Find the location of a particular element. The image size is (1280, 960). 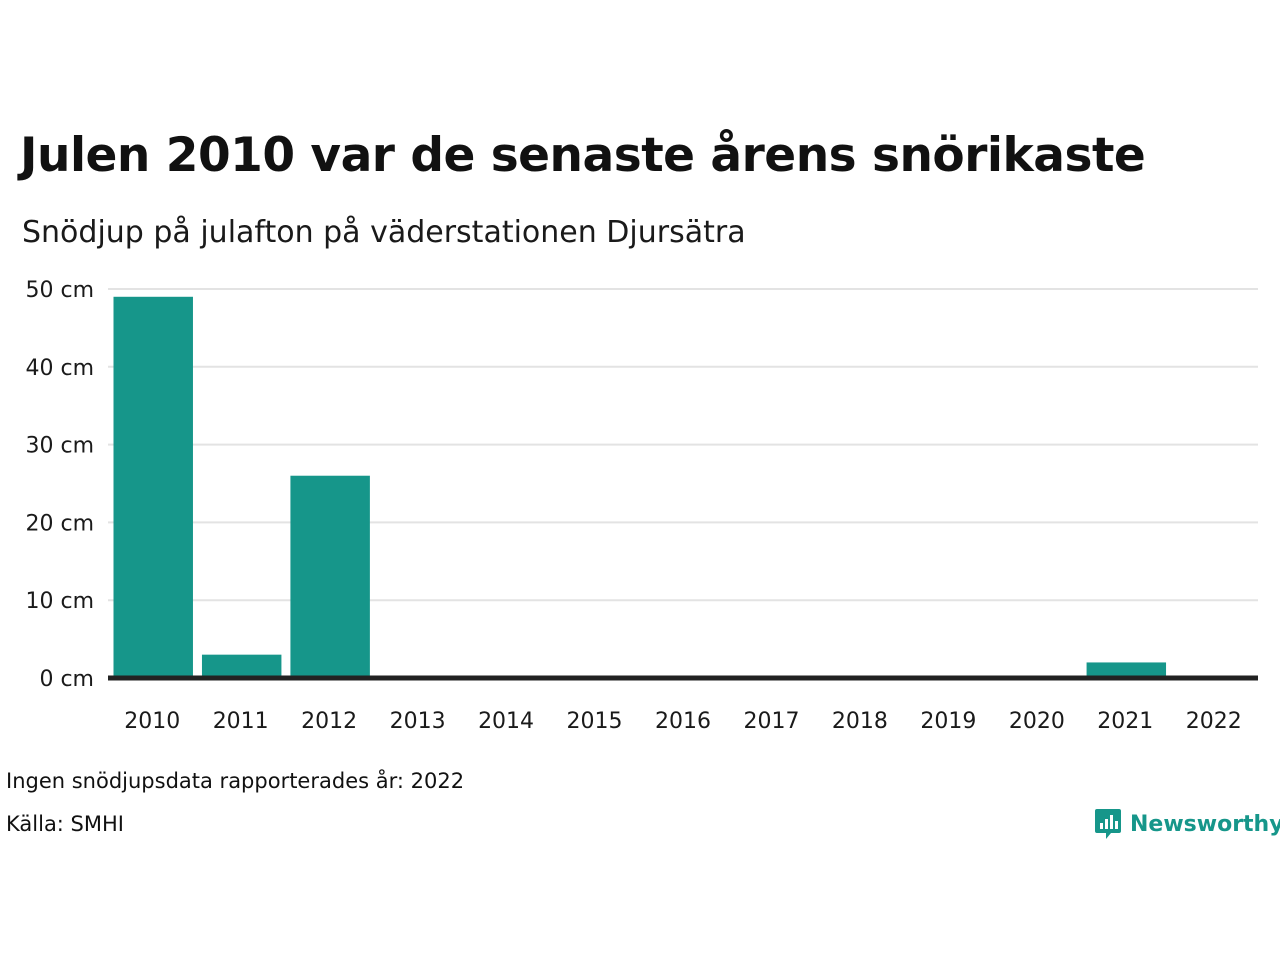

x-tick-label: 2022 is located at coordinates (1214, 721).